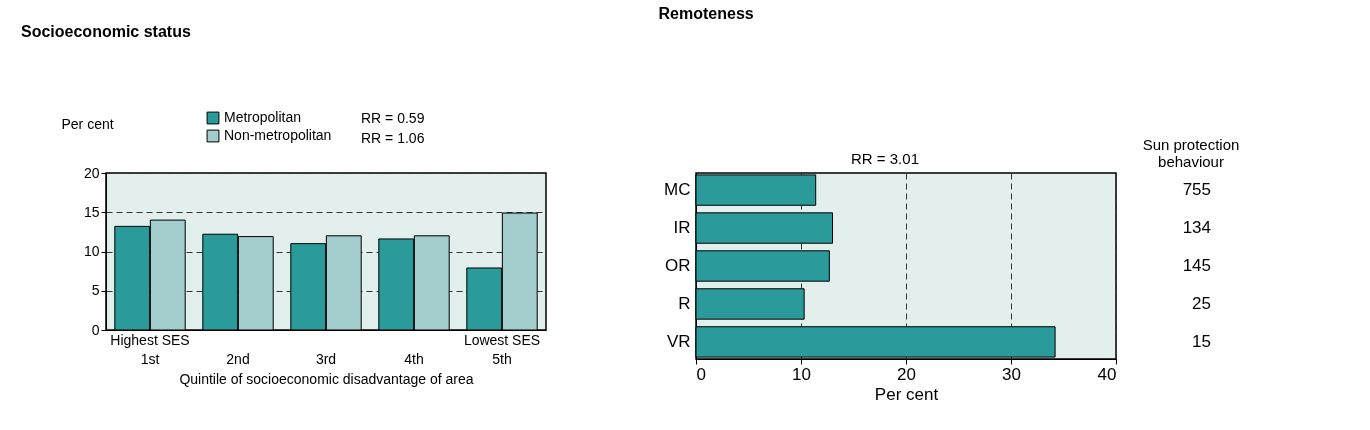  Describe the element at coordinates (706, 13) in the screenshot. I see `chart-title: Remoteness` at that location.